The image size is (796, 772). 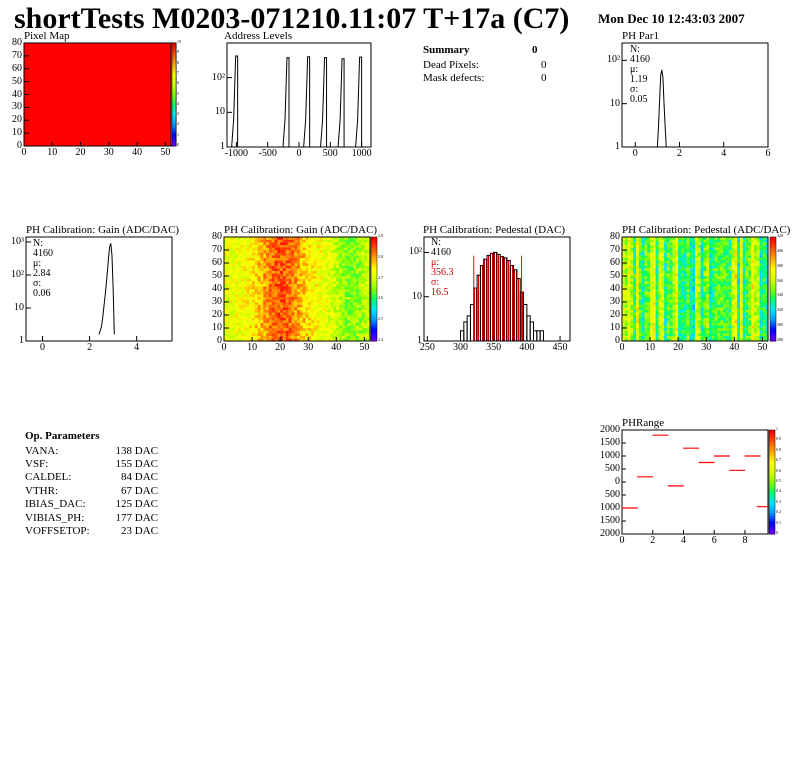 What do you see at coordinates (780, 325) in the screenshot?
I see `z-tick-label: 300` at bounding box center [780, 325].